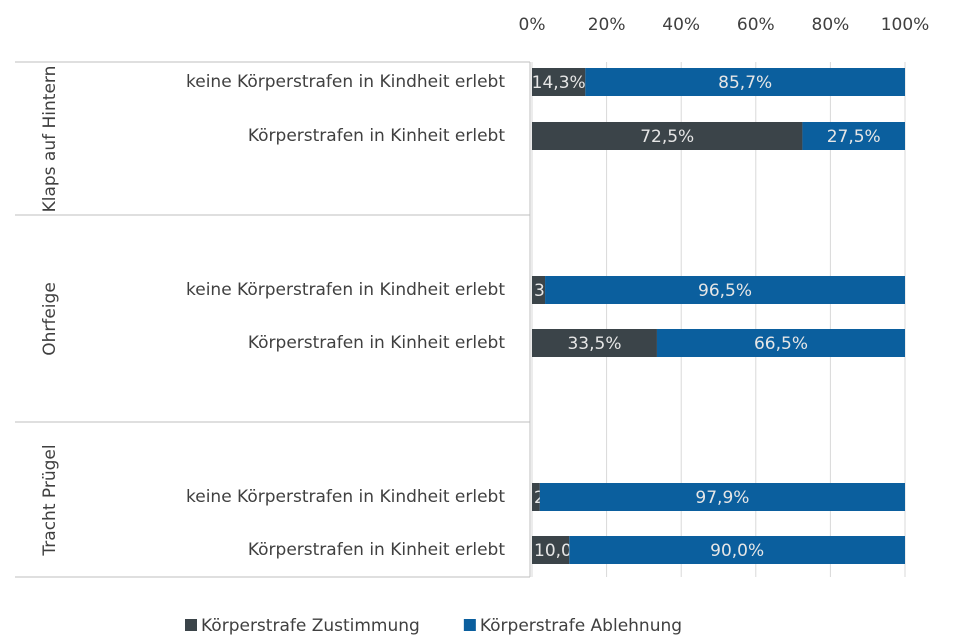 This screenshot has height=639, width=960. I want to click on data-label: 85,7%, so click(745, 83).